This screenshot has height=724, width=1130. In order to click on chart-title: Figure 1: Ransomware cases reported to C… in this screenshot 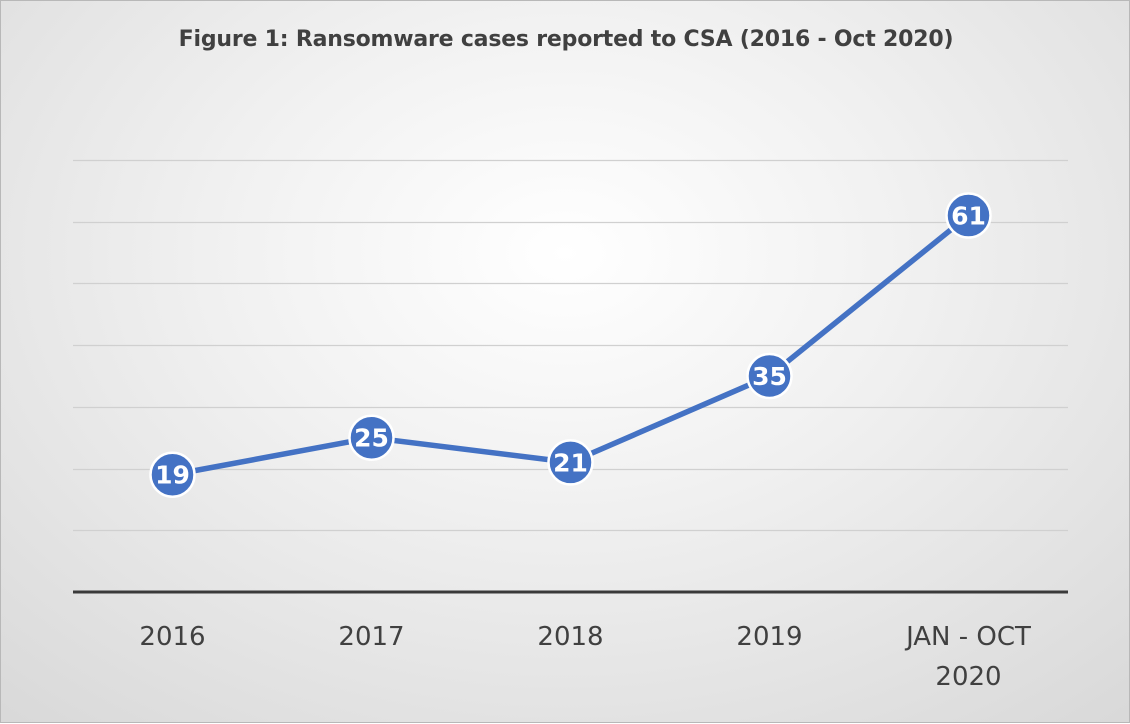, I will do `click(566, 39)`.